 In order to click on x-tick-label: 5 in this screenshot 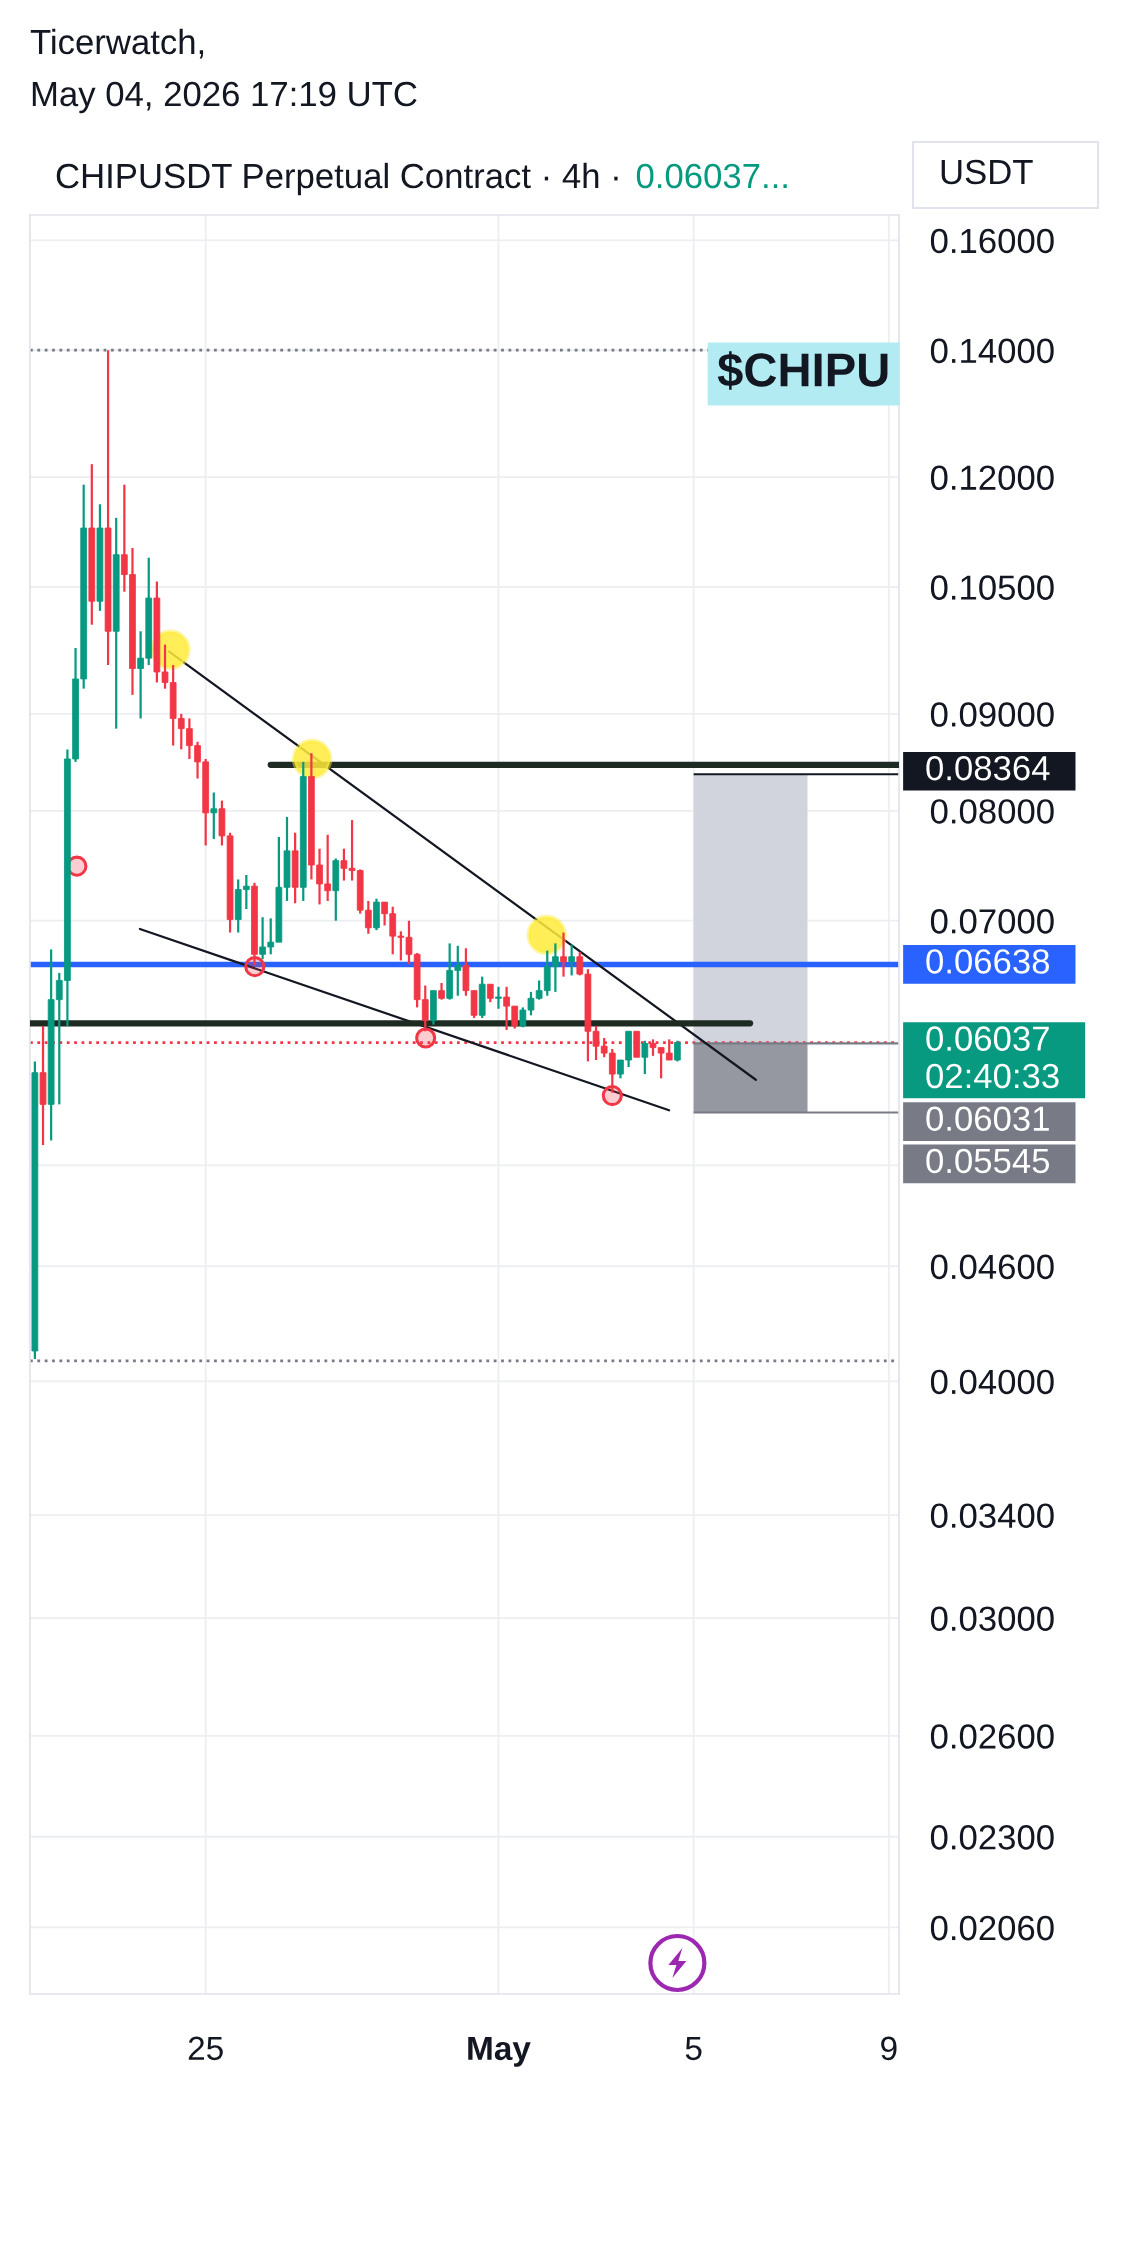, I will do `click(693, 2048)`.